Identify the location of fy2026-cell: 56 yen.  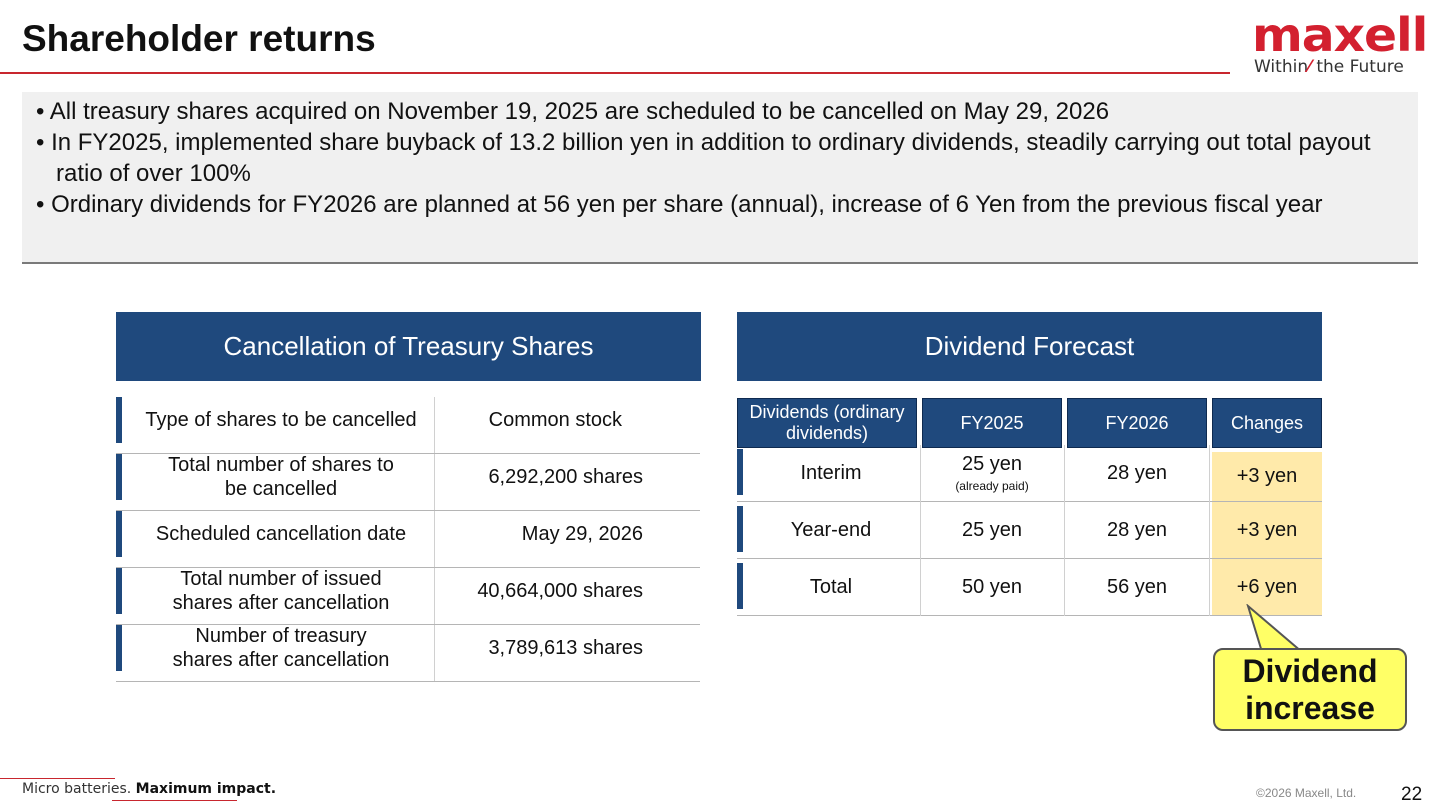
(1137, 586).